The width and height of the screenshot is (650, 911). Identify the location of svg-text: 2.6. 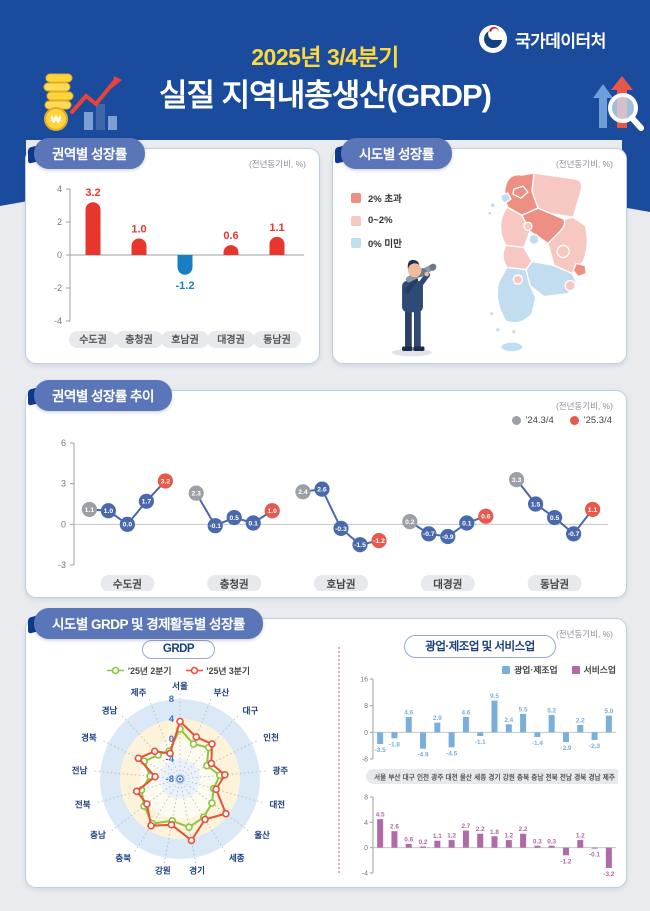
(322, 489).